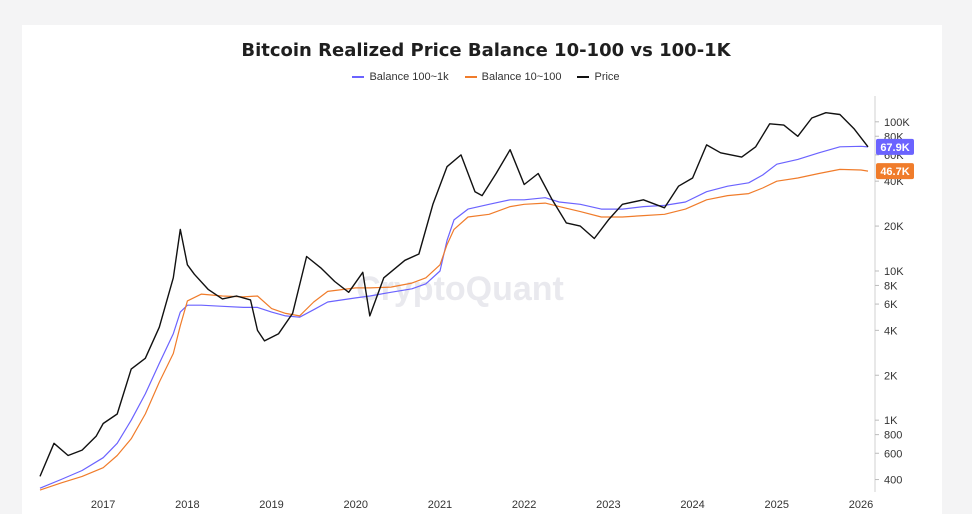 The image size is (972, 514). Describe the element at coordinates (103, 505) in the screenshot. I see `x-tick-label: 2017` at that location.